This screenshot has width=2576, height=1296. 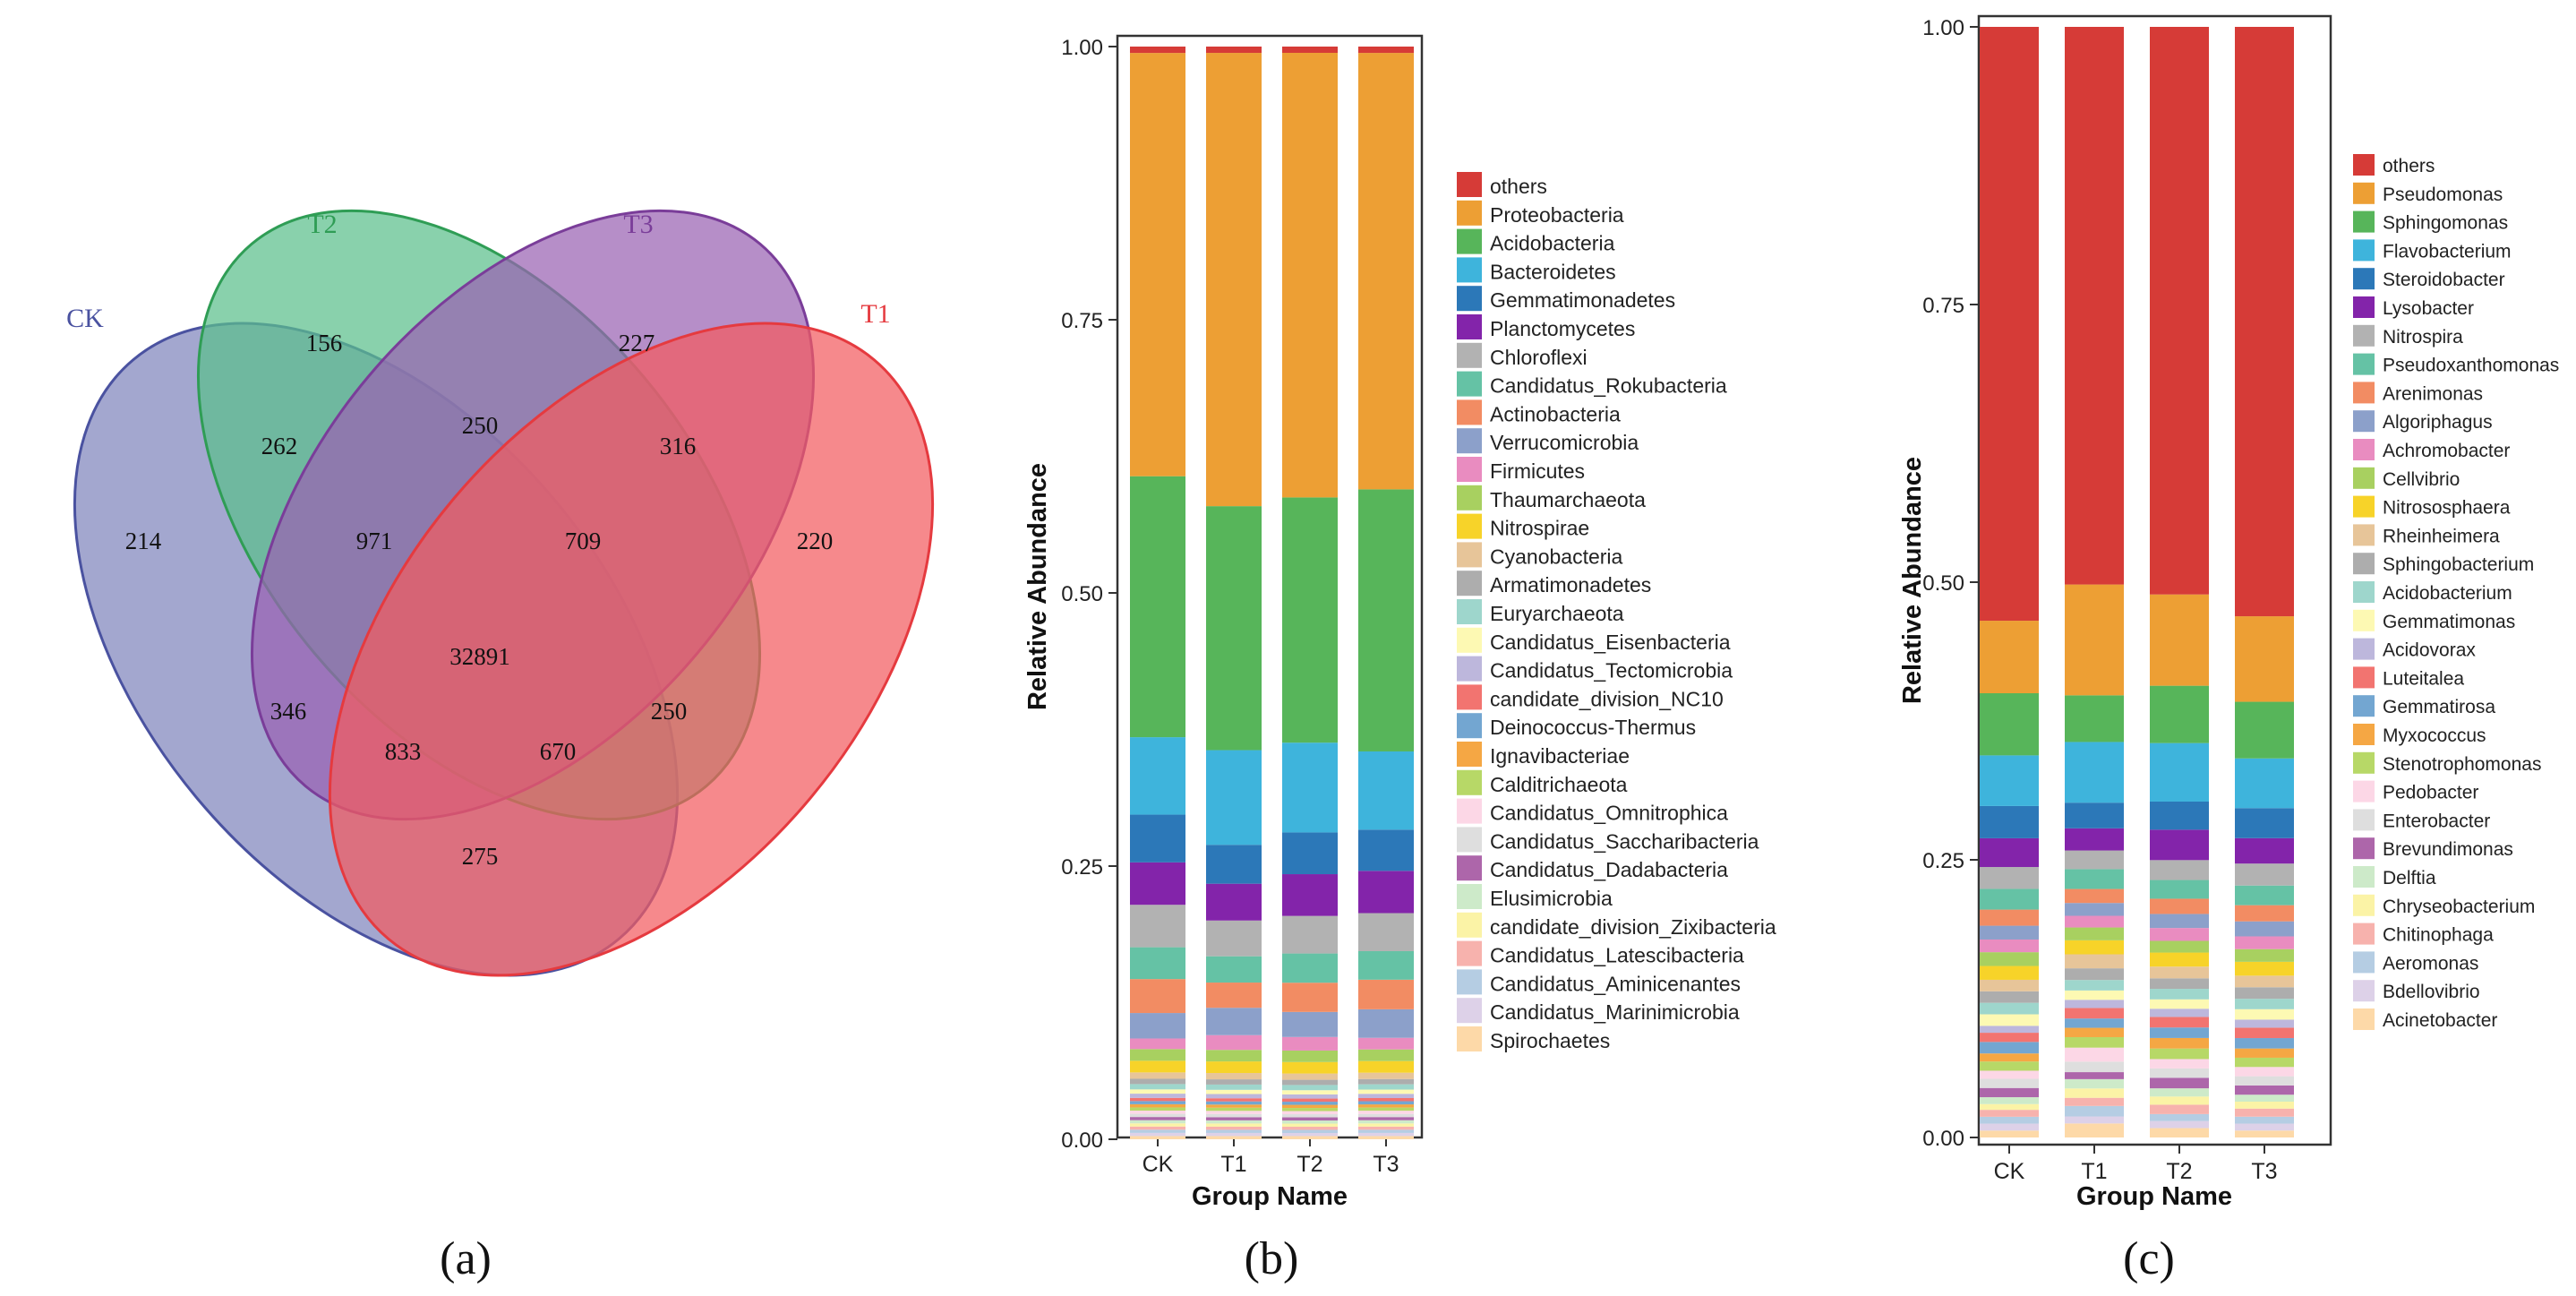 What do you see at coordinates (2423, 337) in the screenshot?
I see `chart-c-legend-label: Nitrospira` at bounding box center [2423, 337].